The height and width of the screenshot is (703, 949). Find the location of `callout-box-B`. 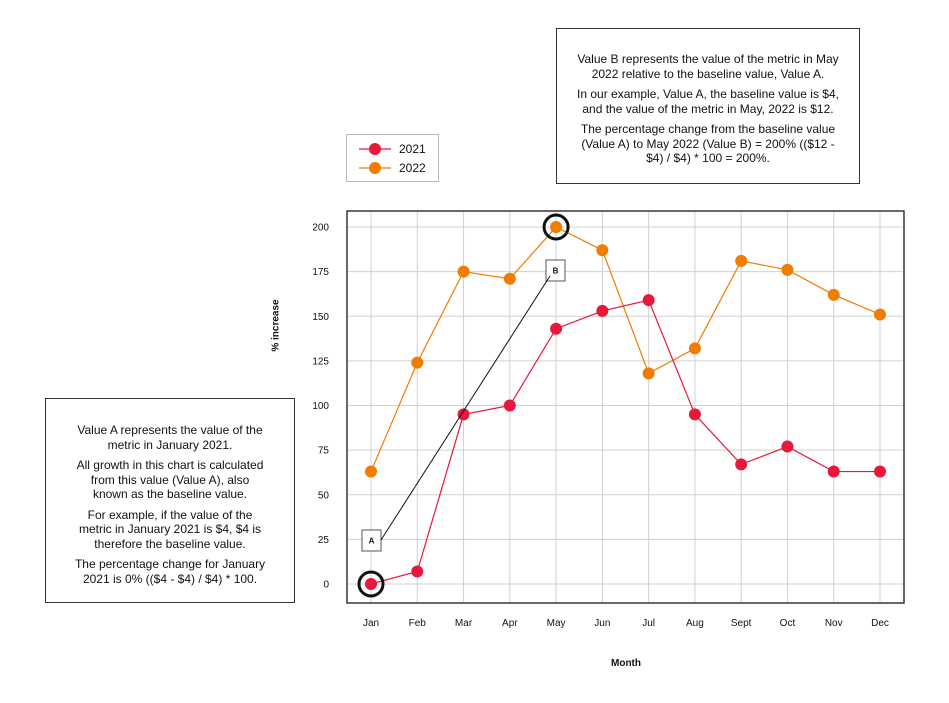

callout-box-B is located at coordinates (555, 270).